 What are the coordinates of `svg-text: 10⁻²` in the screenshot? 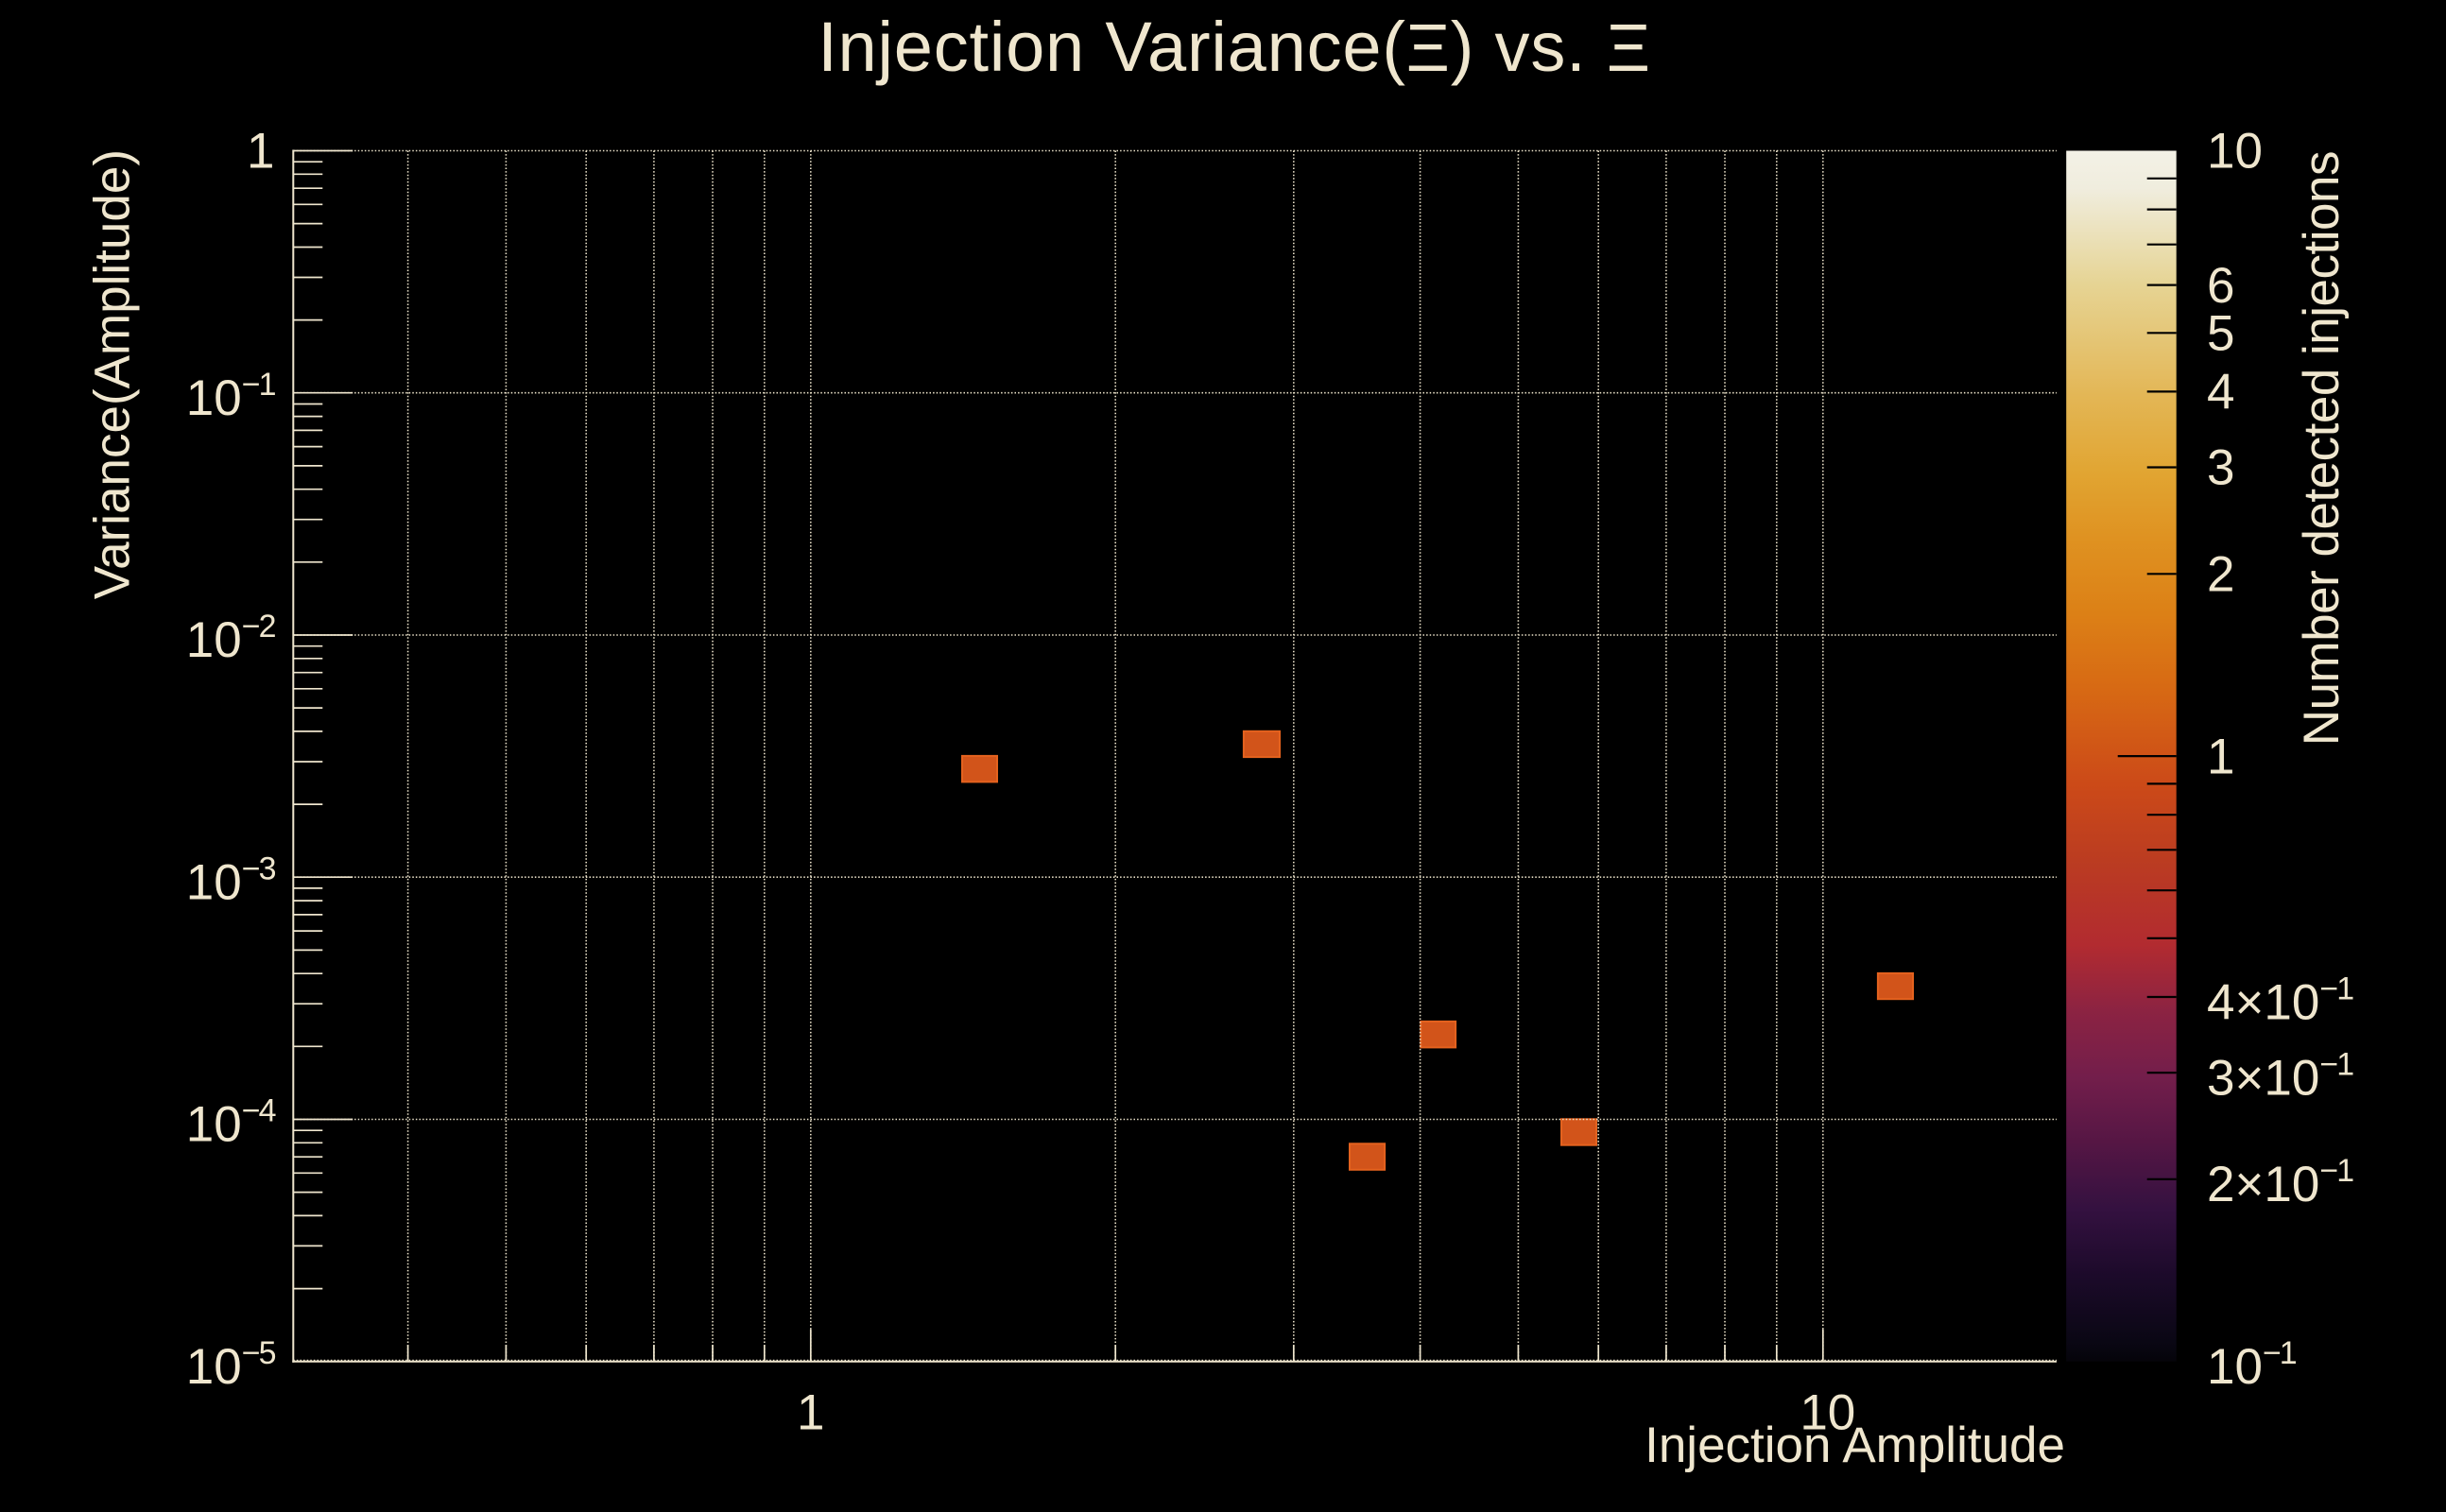 It's located at (231, 638).